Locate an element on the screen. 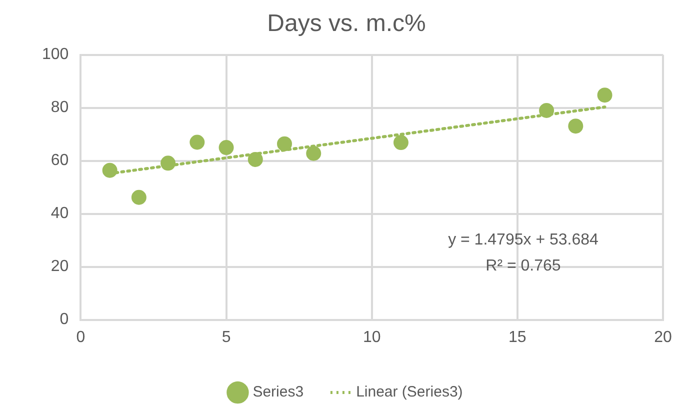 Image resolution: width=693 pixels, height=418 pixels. x-tick-label: 0 is located at coordinates (81, 337).